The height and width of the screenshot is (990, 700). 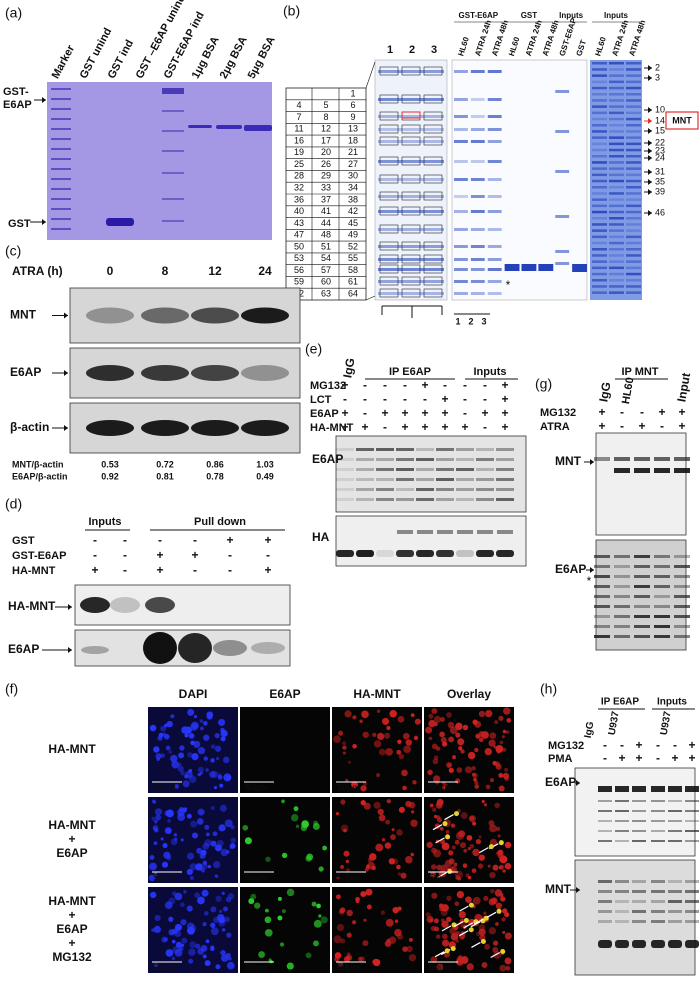 I want to click on table-cell: 47, so click(x=299, y=235).